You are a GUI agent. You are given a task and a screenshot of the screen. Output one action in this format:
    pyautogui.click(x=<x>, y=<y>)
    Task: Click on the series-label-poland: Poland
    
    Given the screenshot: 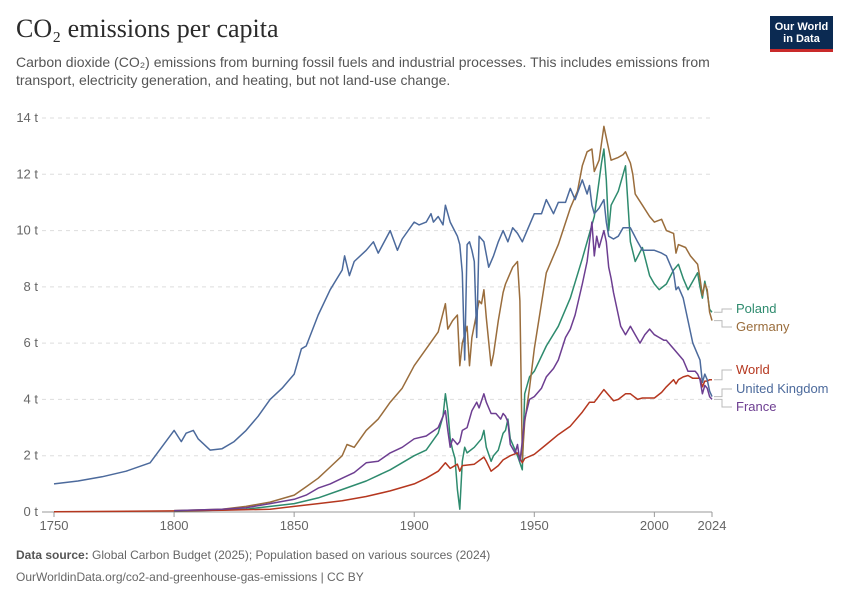 What is the action you would take?
    pyautogui.click(x=756, y=308)
    